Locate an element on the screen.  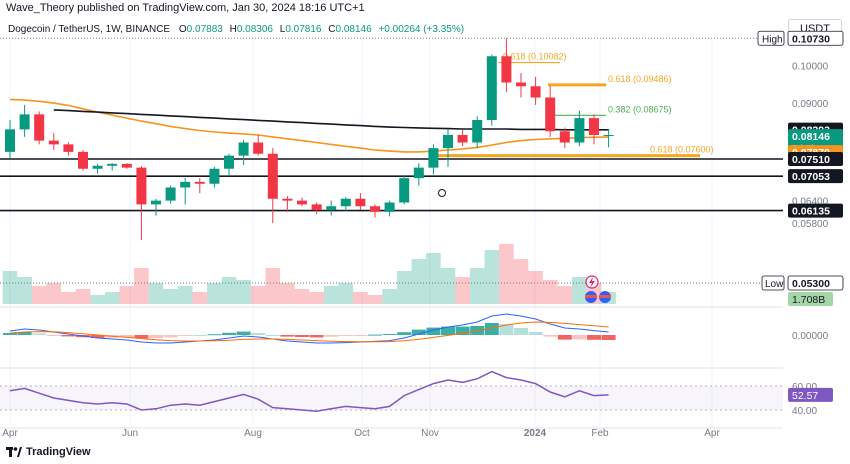
support-price-label-0-bg is located at coordinates (815, 159).